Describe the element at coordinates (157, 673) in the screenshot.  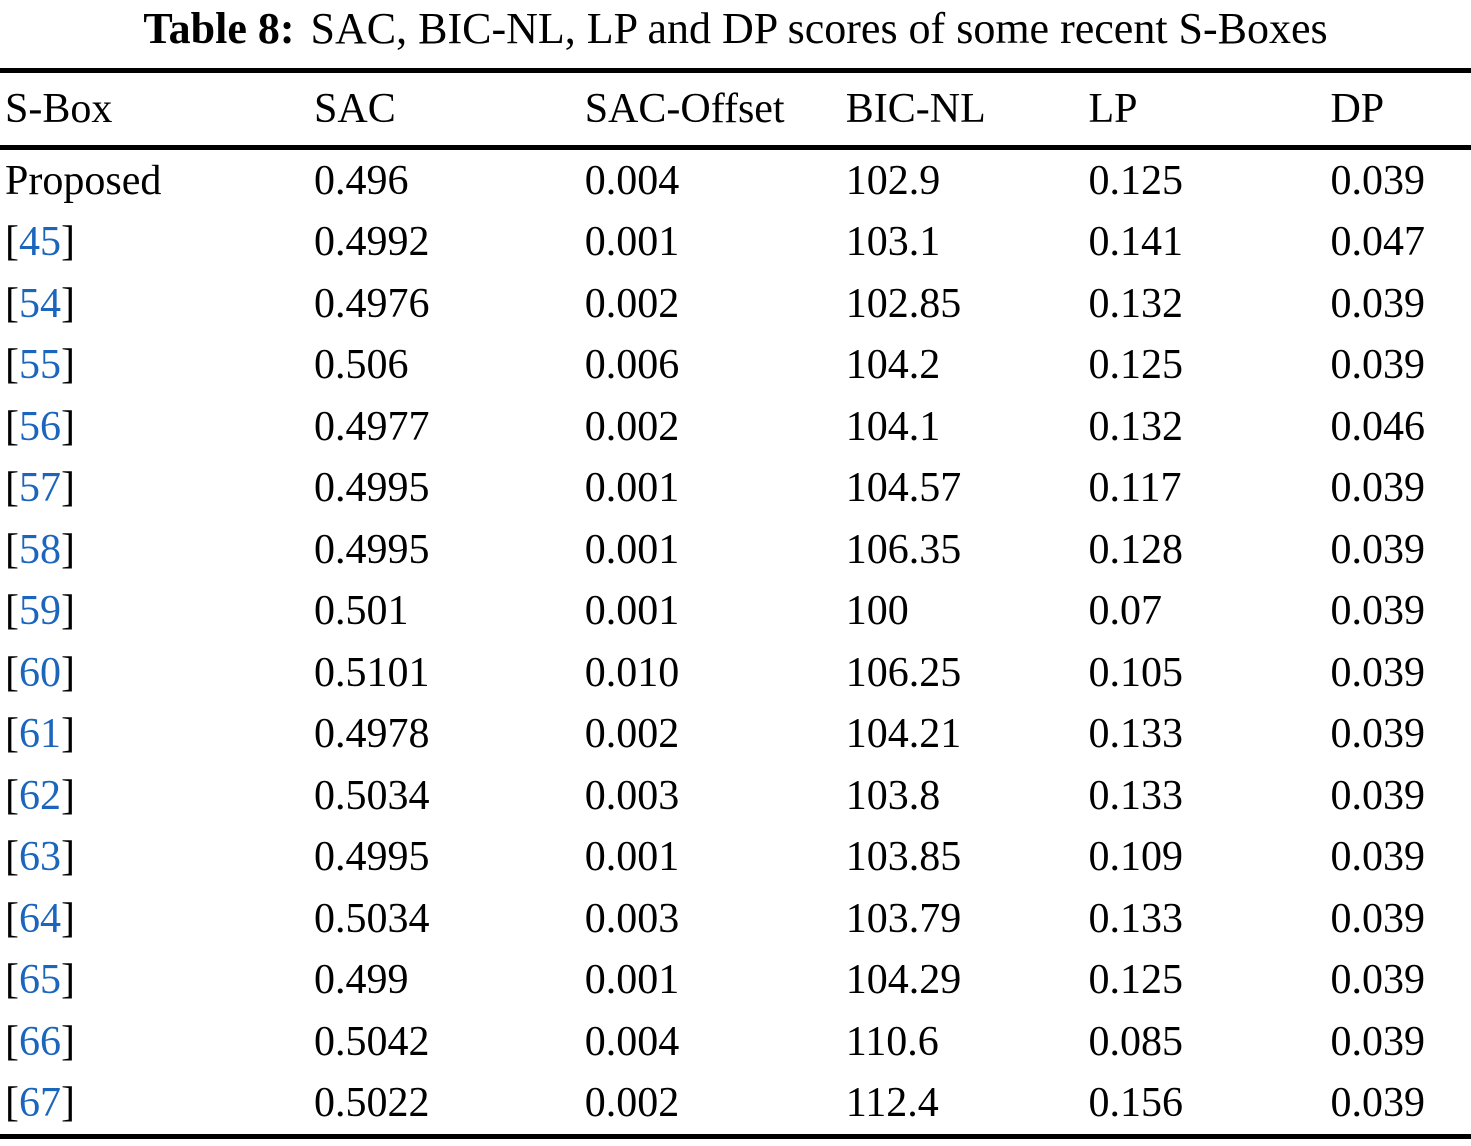
I see `cell-sbox: [60]` at that location.